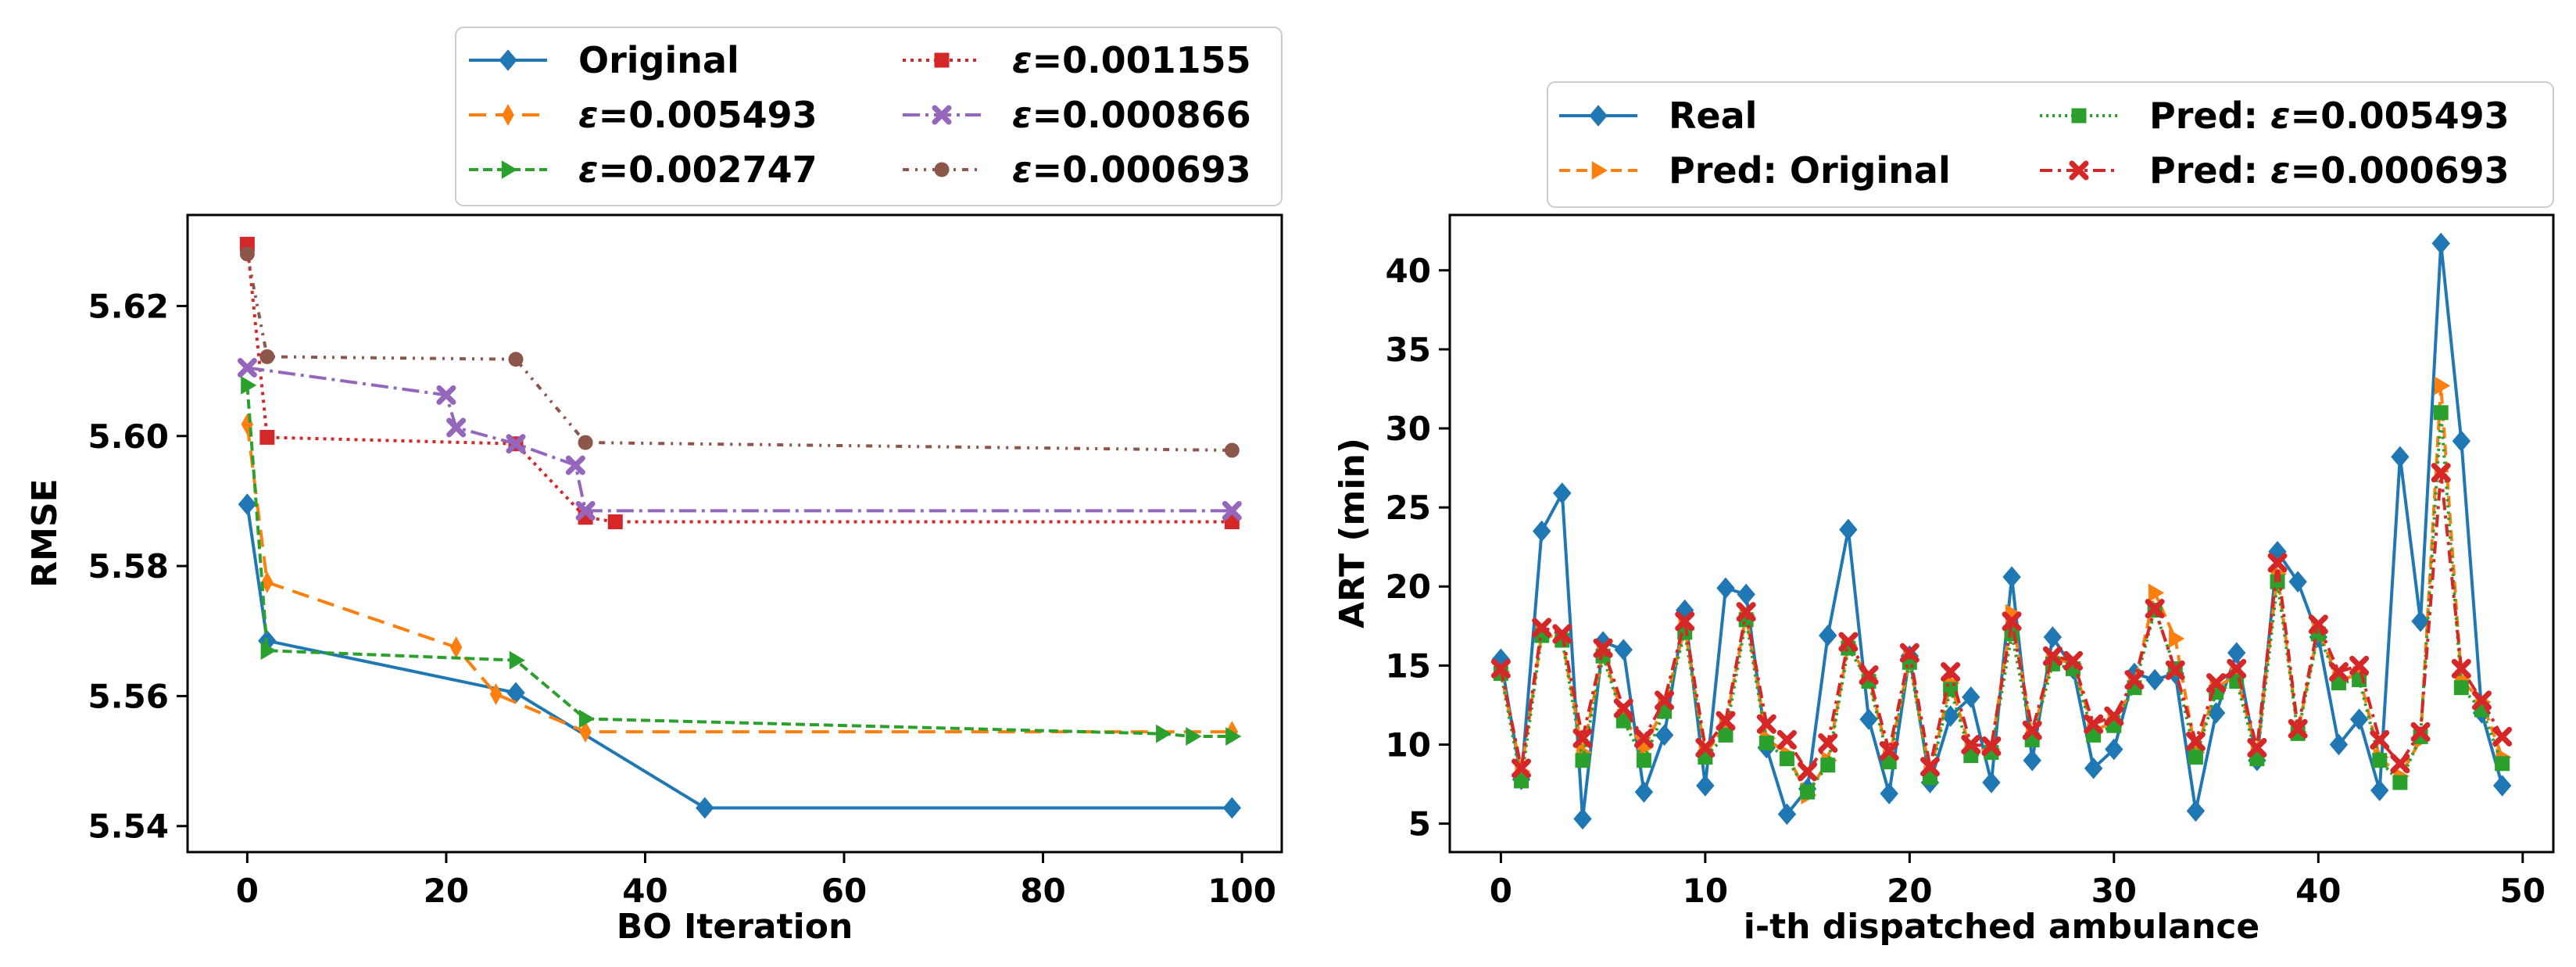 The height and width of the screenshot is (967, 2576). I want to click on legend-marker-1-2-shape, so click(2079, 116).